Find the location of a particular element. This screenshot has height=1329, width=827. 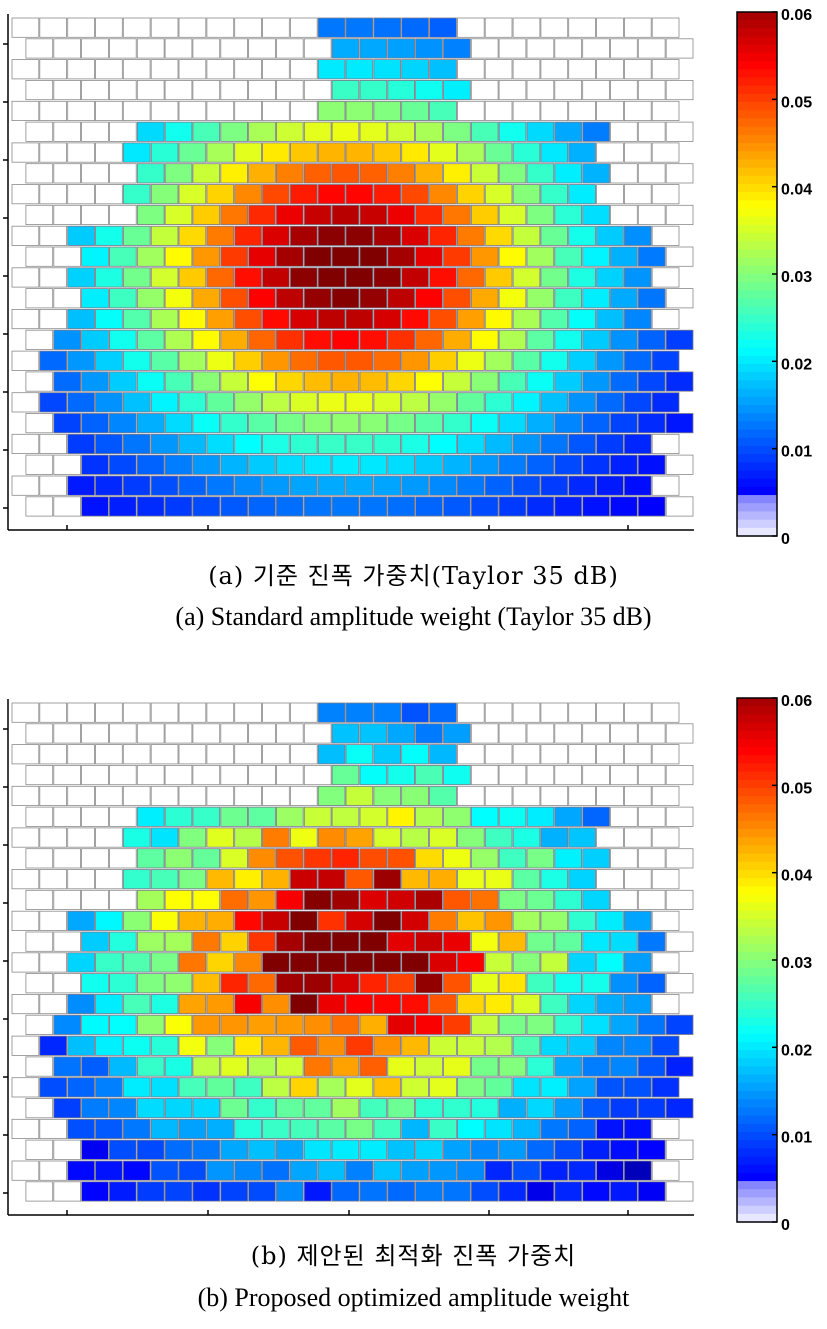

colorbar-tick-label: 0.05 is located at coordinates (796, 788).